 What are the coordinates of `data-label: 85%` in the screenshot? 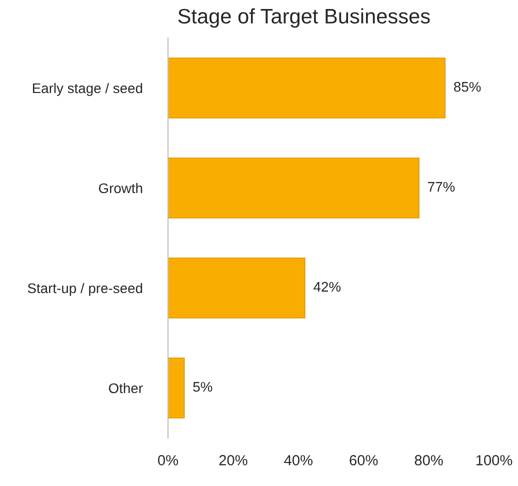 It's located at (467, 87).